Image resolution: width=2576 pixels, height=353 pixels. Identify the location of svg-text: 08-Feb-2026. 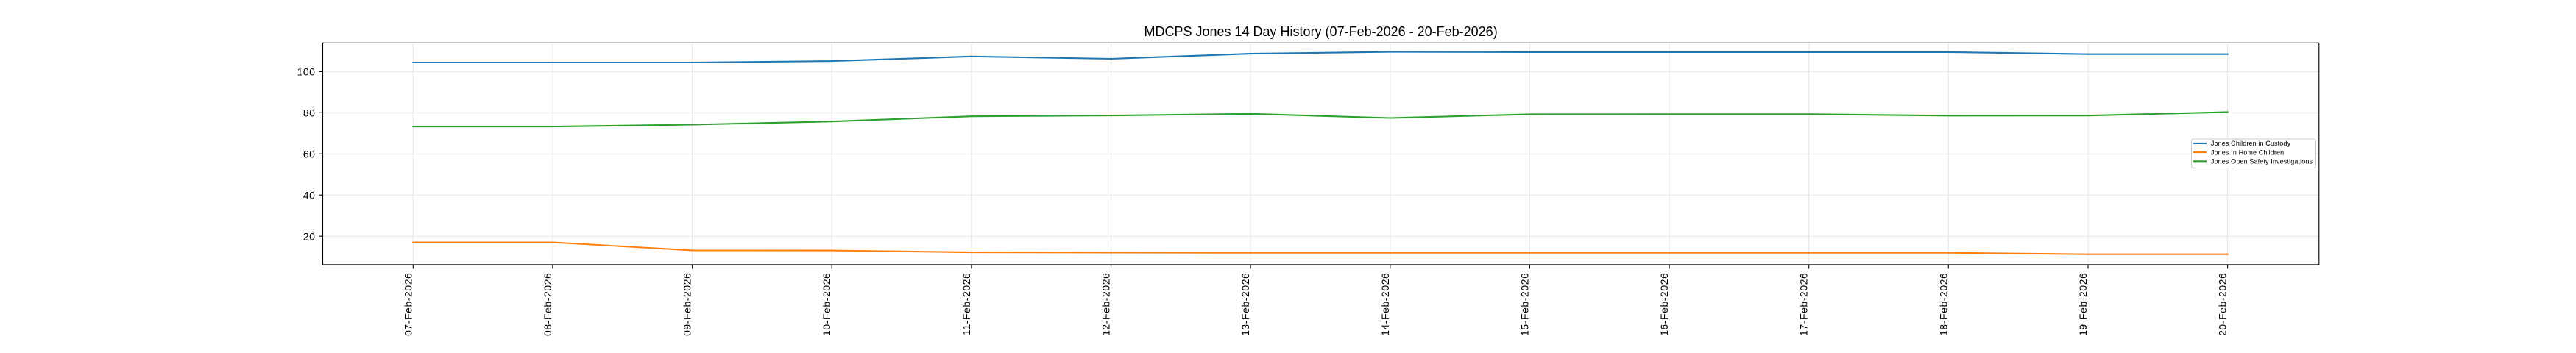
(547, 304).